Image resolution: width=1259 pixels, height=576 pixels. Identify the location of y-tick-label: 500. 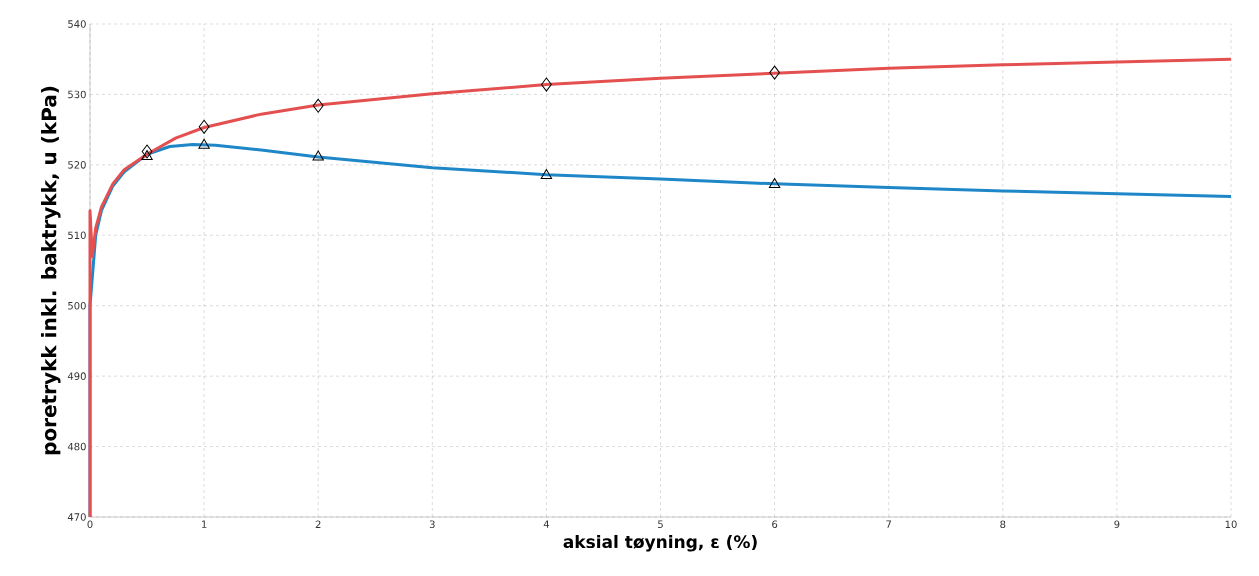
(77, 305).